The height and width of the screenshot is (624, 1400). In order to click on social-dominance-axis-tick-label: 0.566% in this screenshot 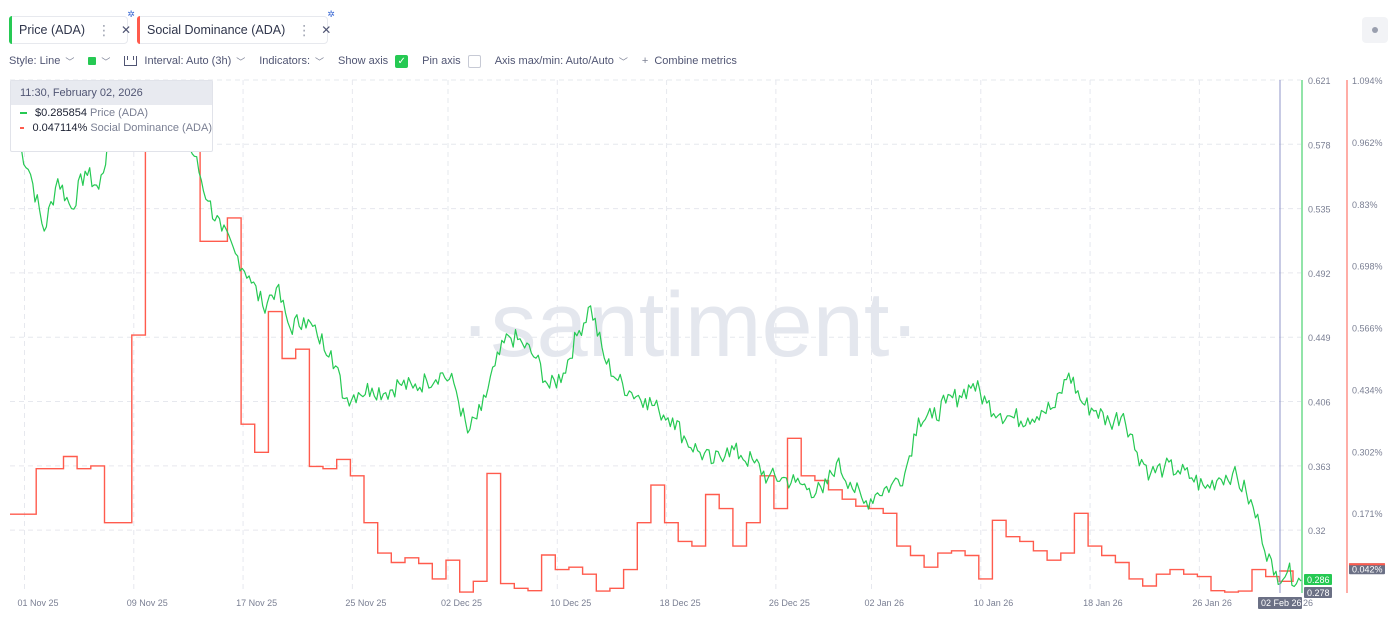, I will do `click(1367, 329)`.